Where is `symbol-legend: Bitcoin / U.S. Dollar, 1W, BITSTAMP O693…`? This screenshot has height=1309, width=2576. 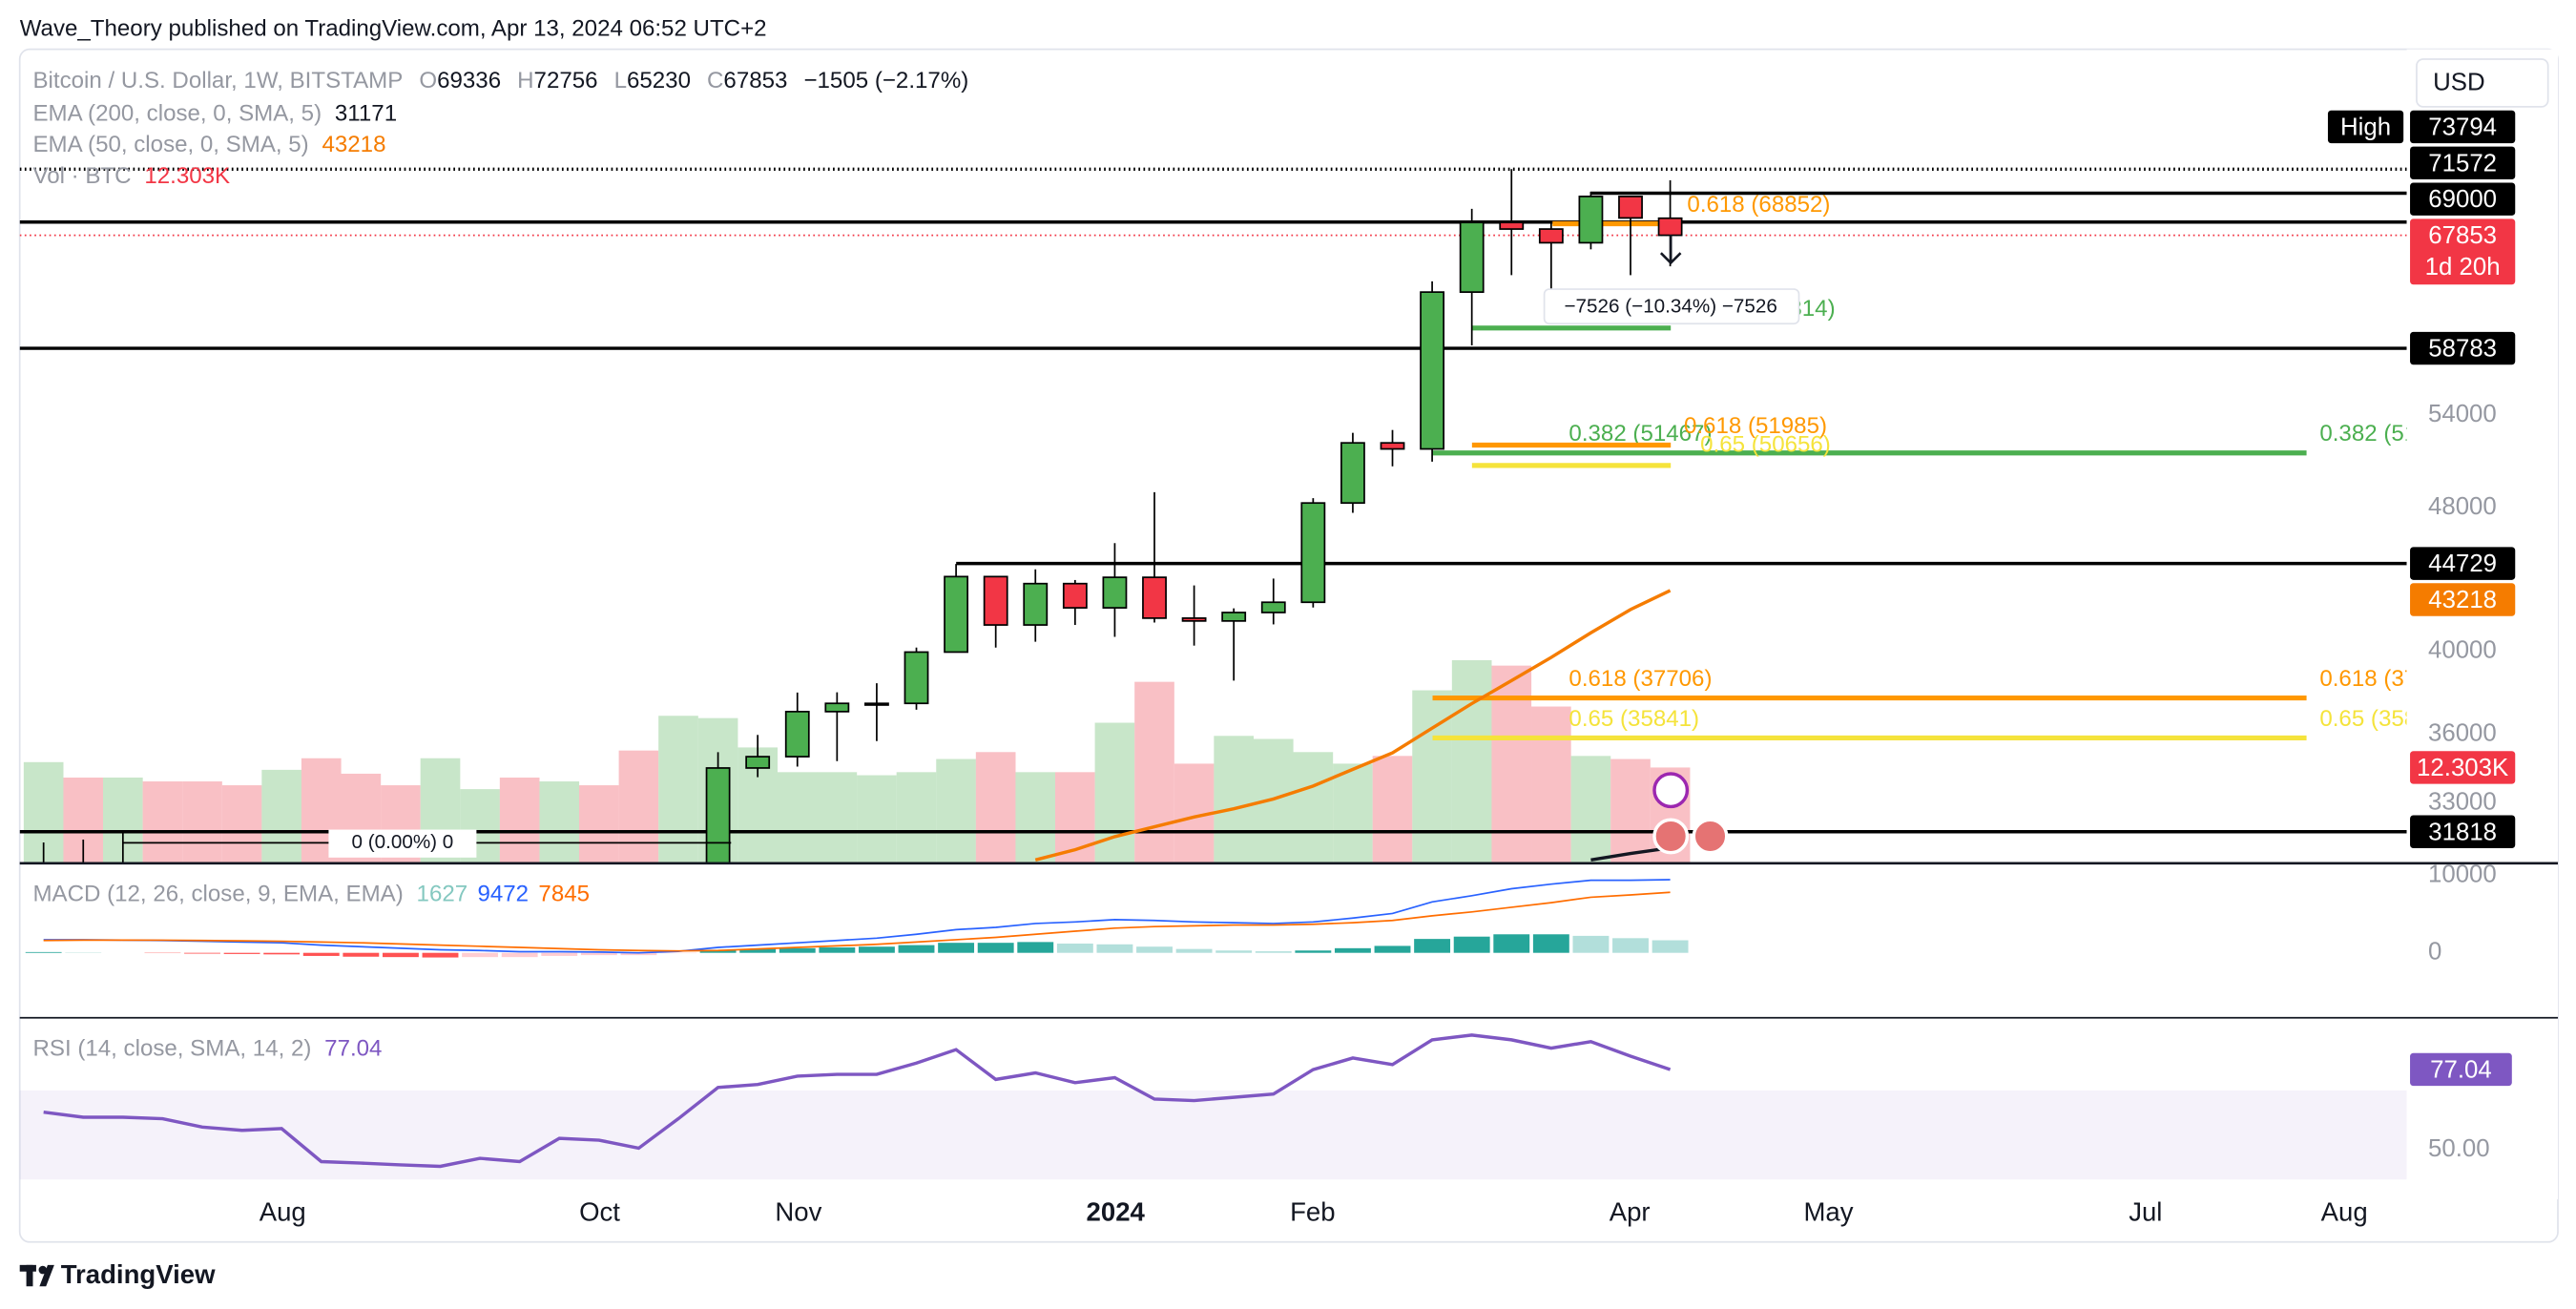 symbol-legend: Bitcoin / U.S. Dollar, 1W, BITSTAMP O693… is located at coordinates (500, 81).